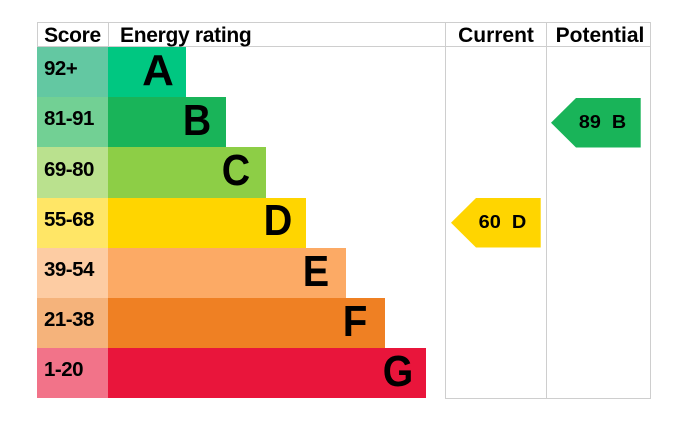  I want to click on svg-text: 60 D, so click(503, 221).